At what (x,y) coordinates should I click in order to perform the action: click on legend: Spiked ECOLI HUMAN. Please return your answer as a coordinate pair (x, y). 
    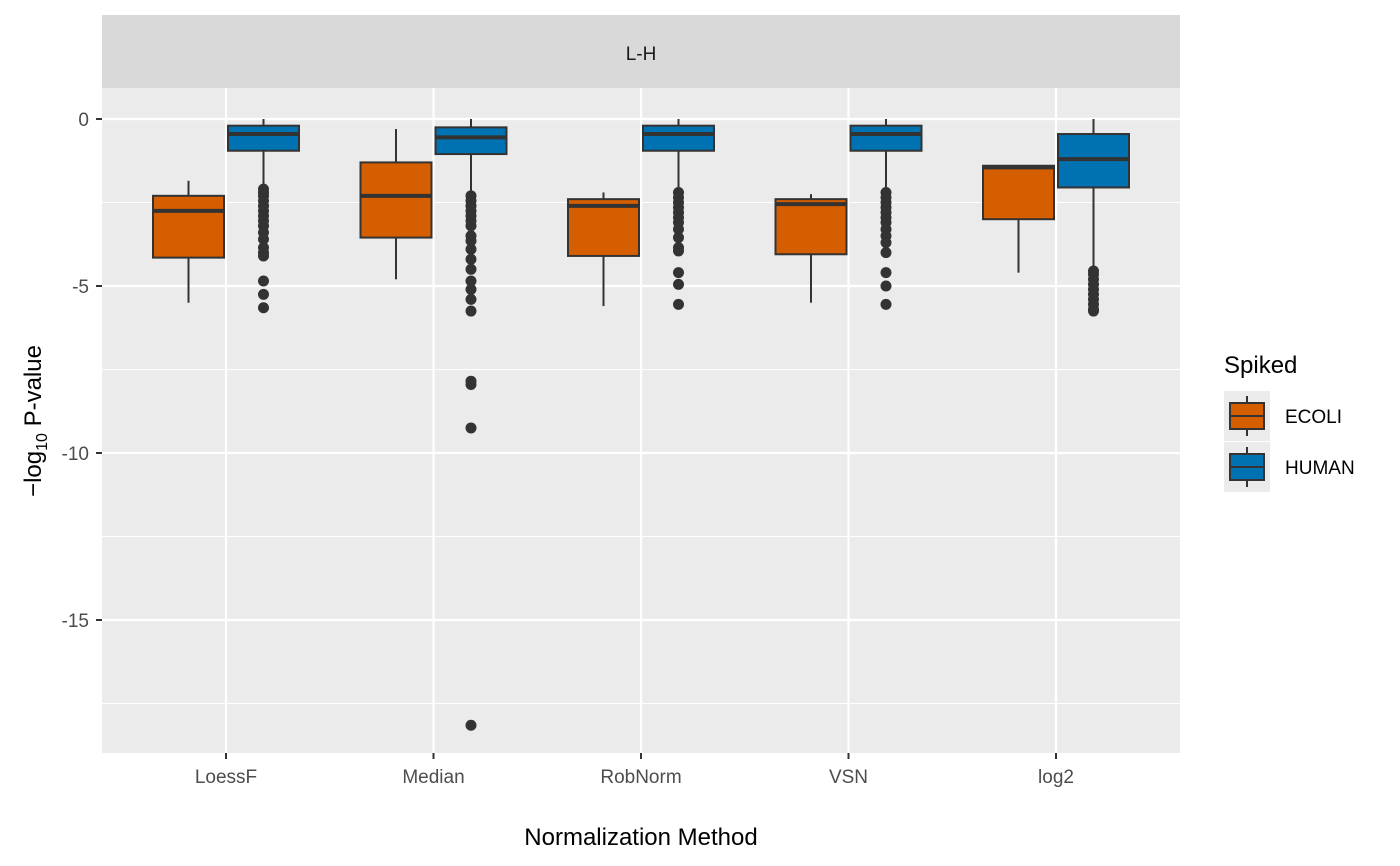
    Looking at the image, I should click on (1289, 422).